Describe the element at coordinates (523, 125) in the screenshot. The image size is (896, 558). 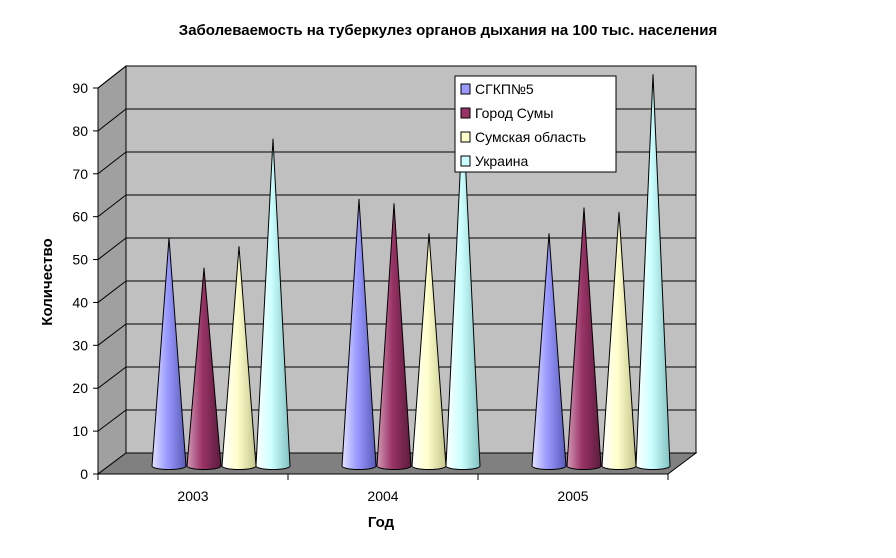
I see `legend-items: СГКП№5 Город Сумы Сумская область Украина` at that location.